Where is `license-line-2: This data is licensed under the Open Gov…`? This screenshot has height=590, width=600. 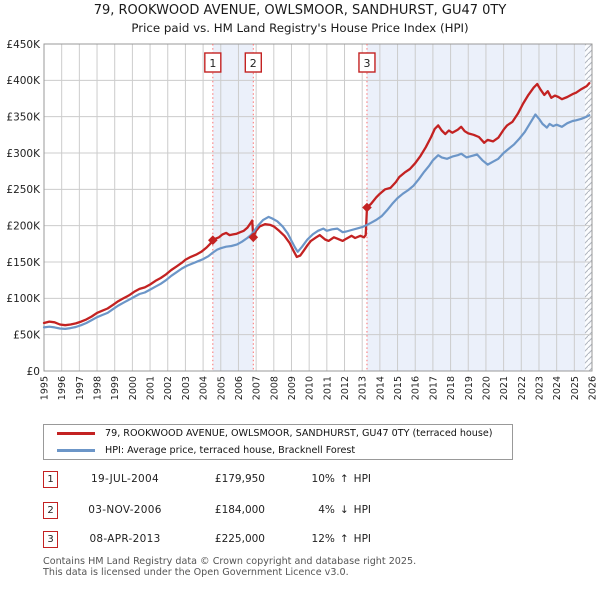
license-line-2: This data is licensed under the Open Gov… is located at coordinates (196, 572).